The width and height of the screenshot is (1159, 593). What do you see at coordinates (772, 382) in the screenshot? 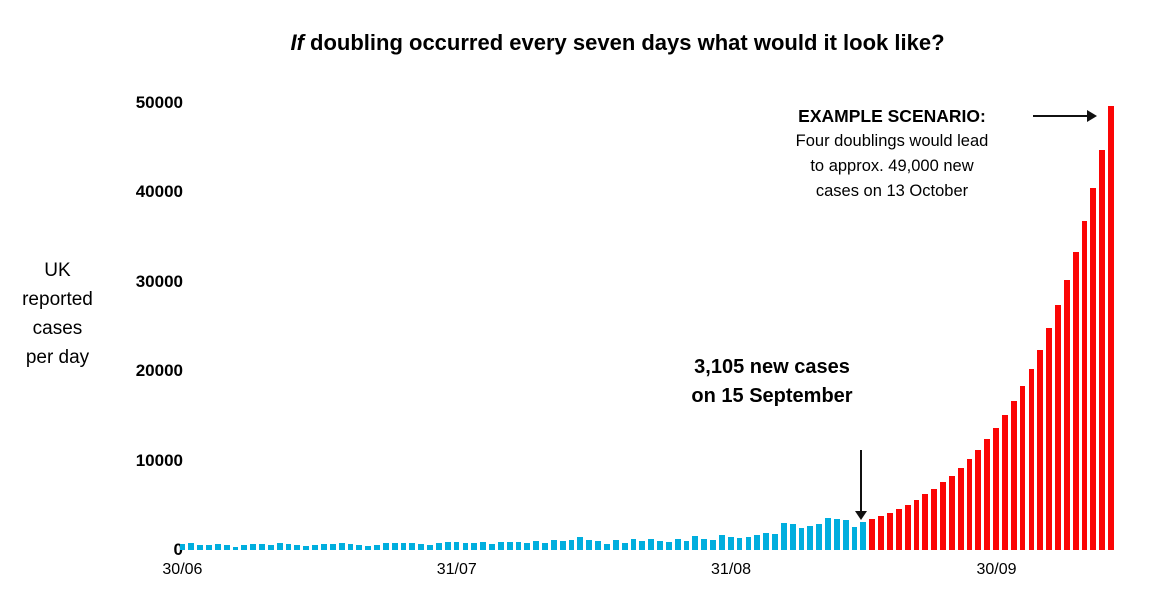
I see `annotation-3105-cases: 3,105 new cases on 15 September` at bounding box center [772, 382].